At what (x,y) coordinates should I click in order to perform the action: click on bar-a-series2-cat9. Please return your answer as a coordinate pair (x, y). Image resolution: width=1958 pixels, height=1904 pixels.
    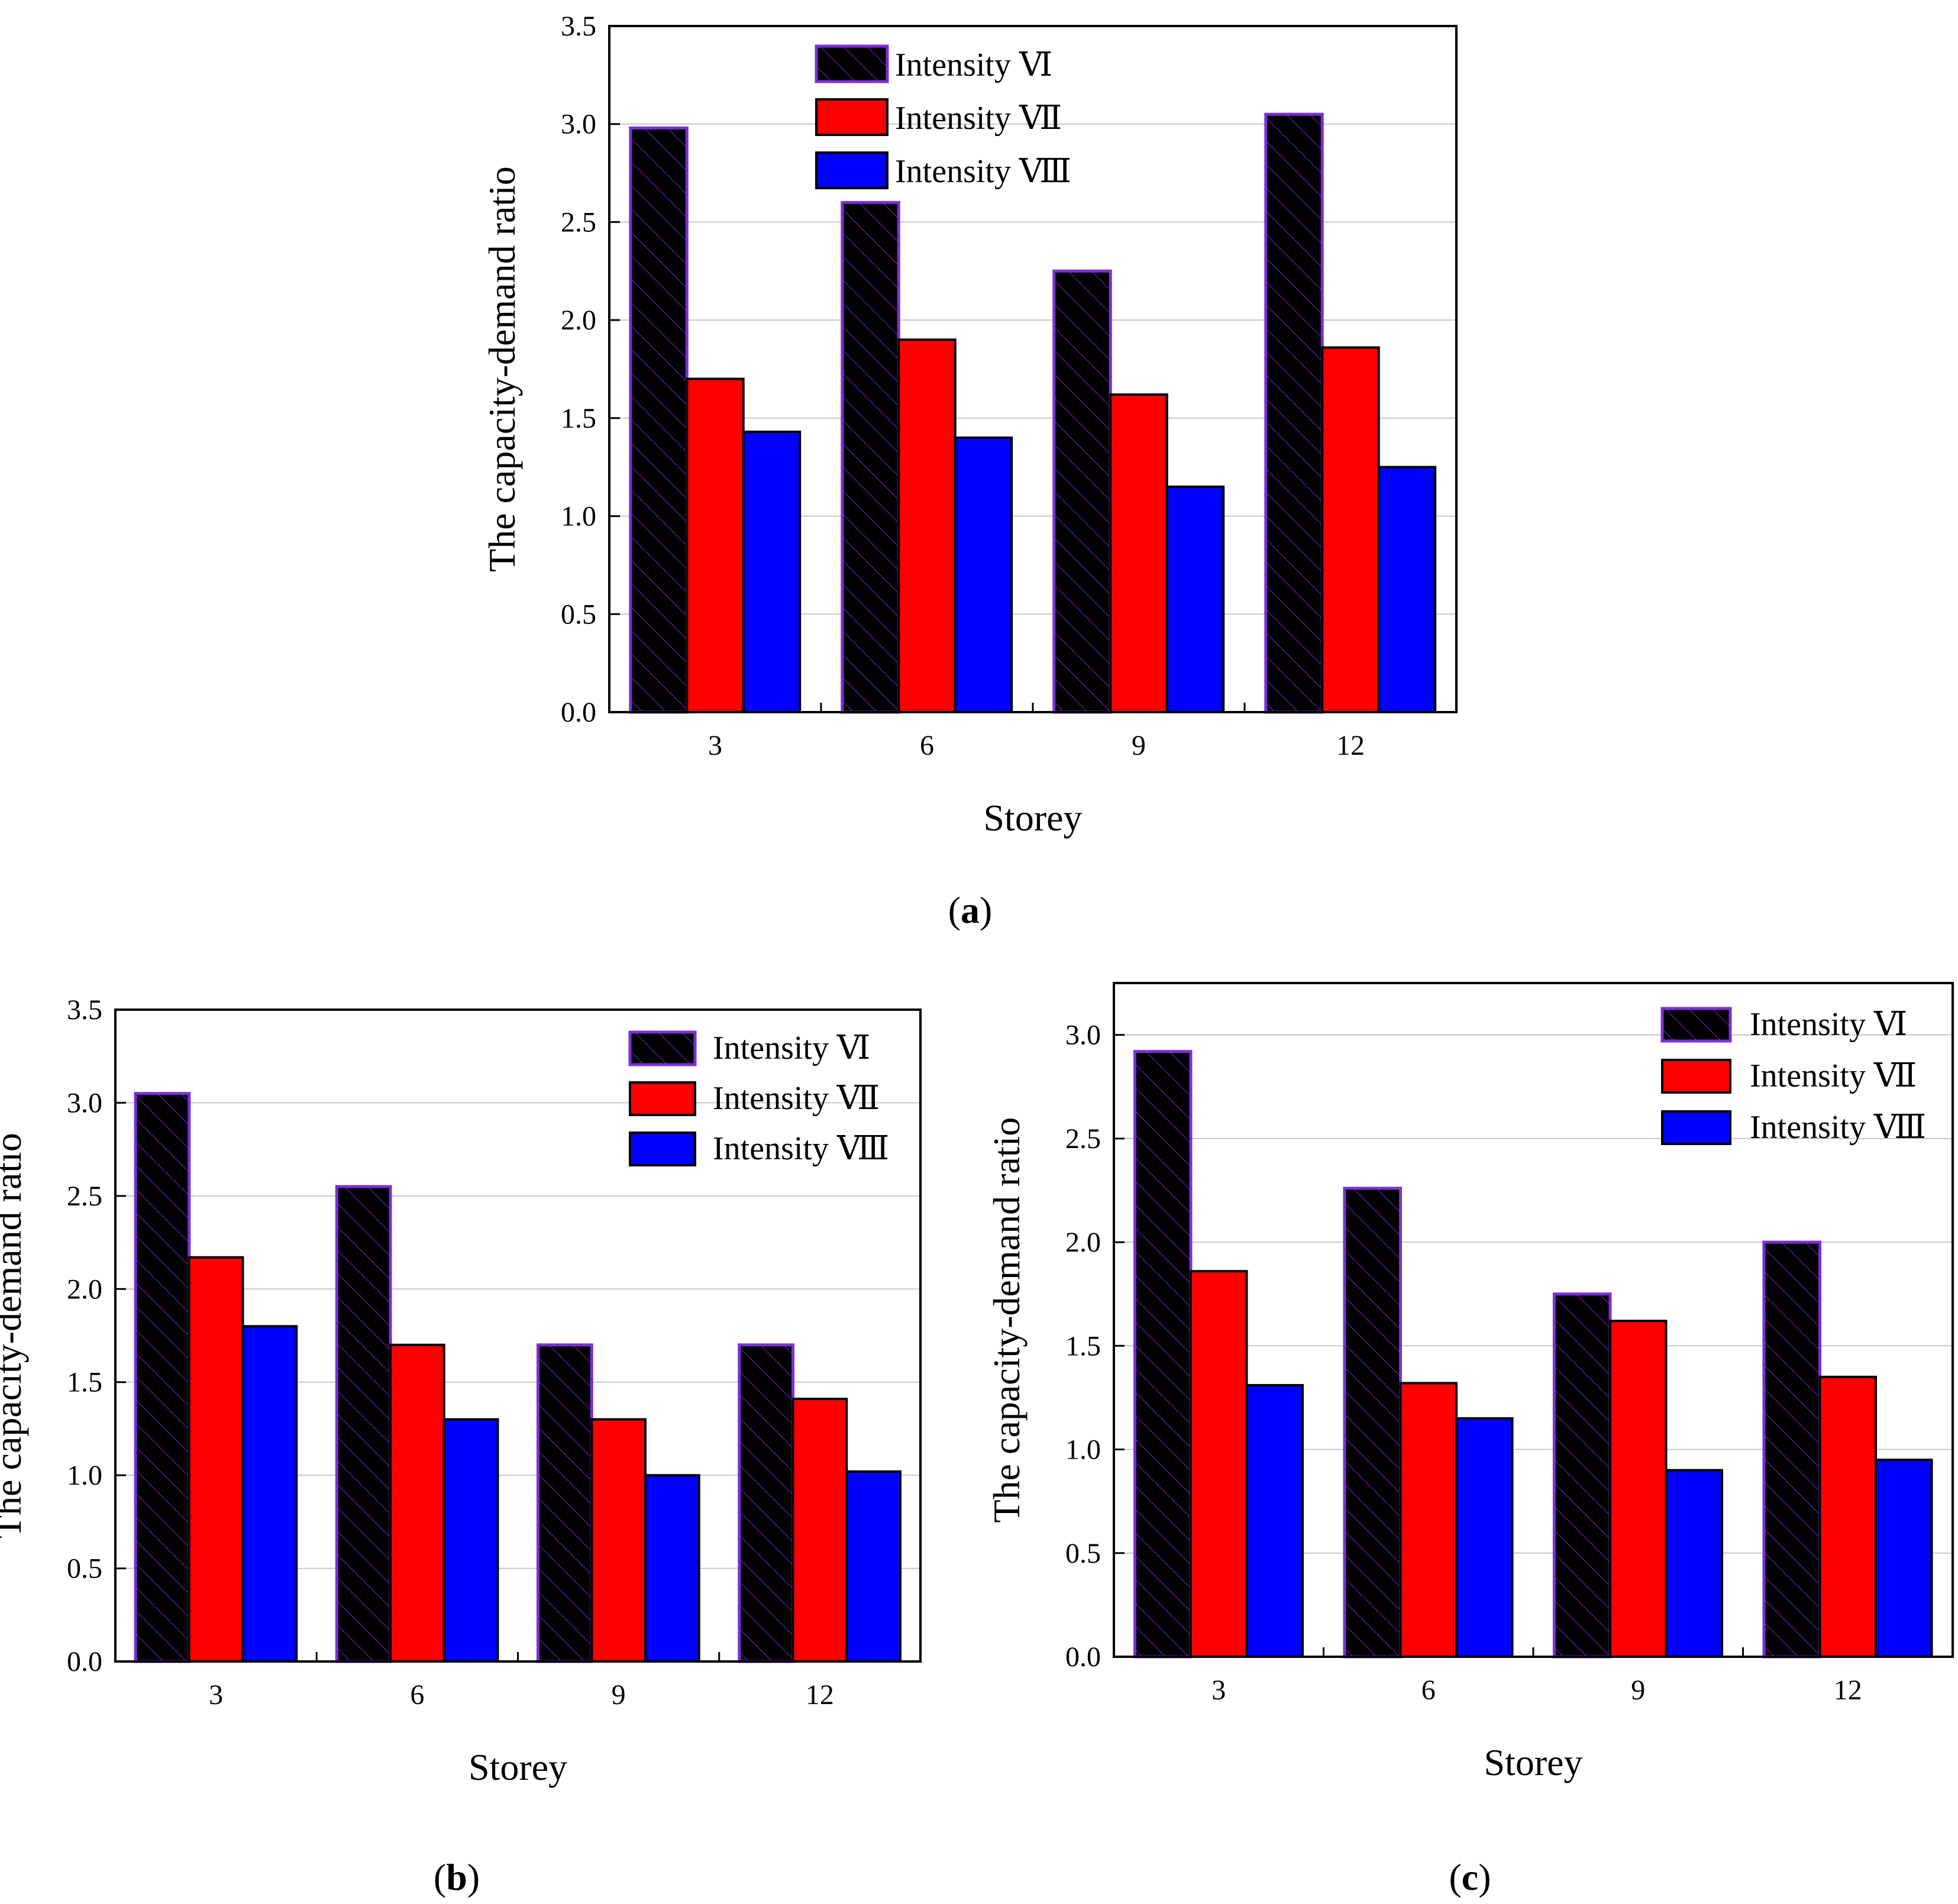
    Looking at the image, I should click on (1138, 553).